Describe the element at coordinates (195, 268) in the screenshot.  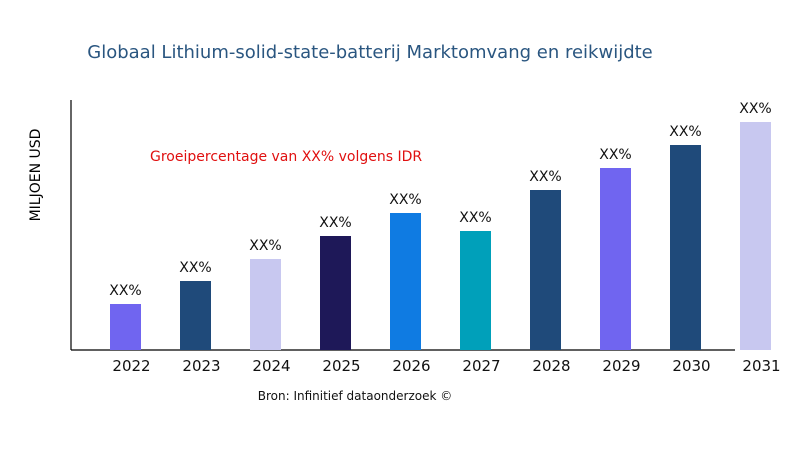
I see `data-label-2023: XX%` at that location.